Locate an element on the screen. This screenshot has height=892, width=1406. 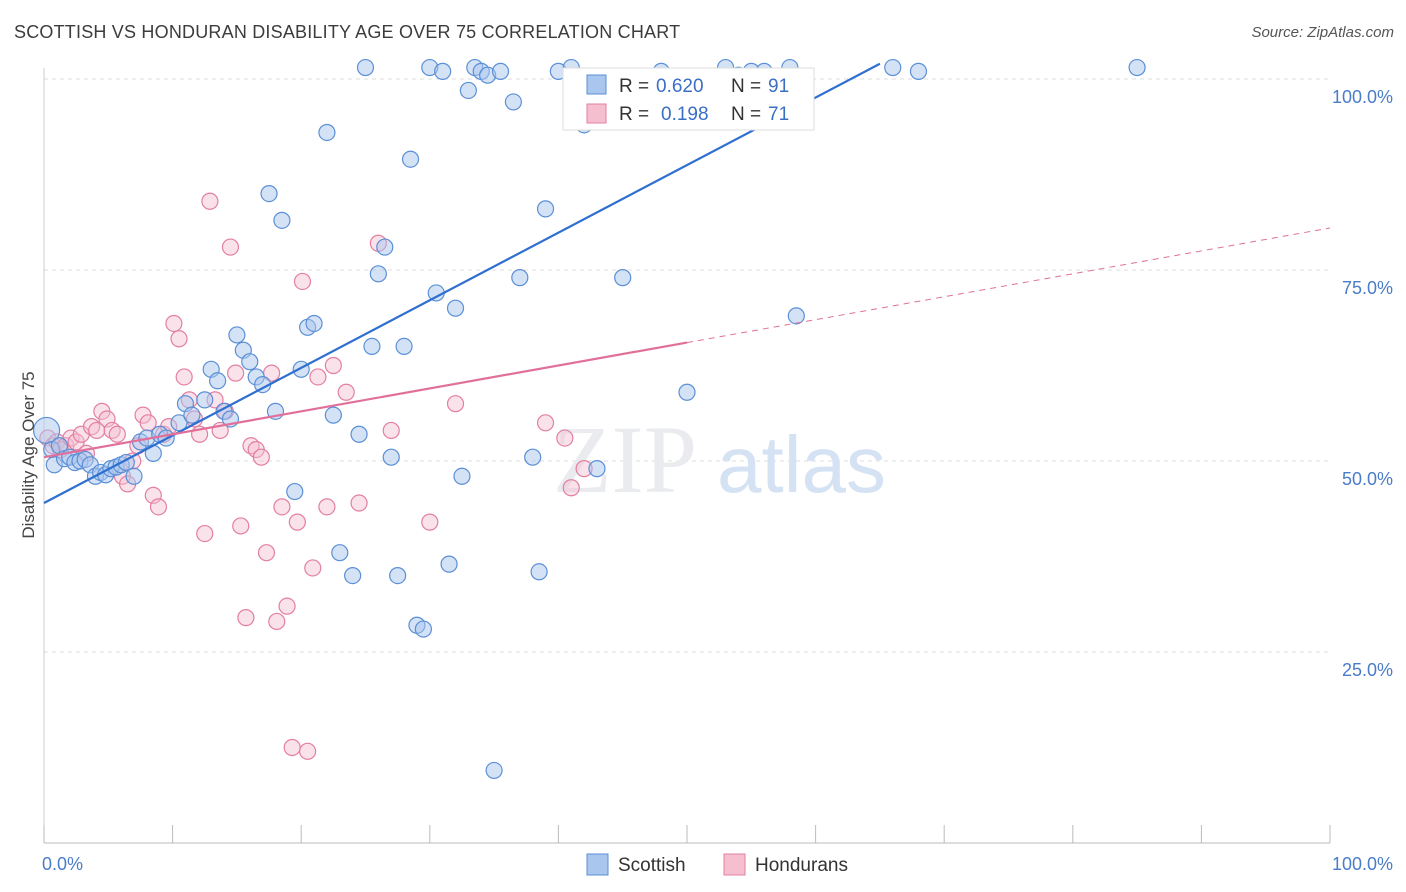
y-tick-label: 25.0% is located at coordinates (1367, 670).